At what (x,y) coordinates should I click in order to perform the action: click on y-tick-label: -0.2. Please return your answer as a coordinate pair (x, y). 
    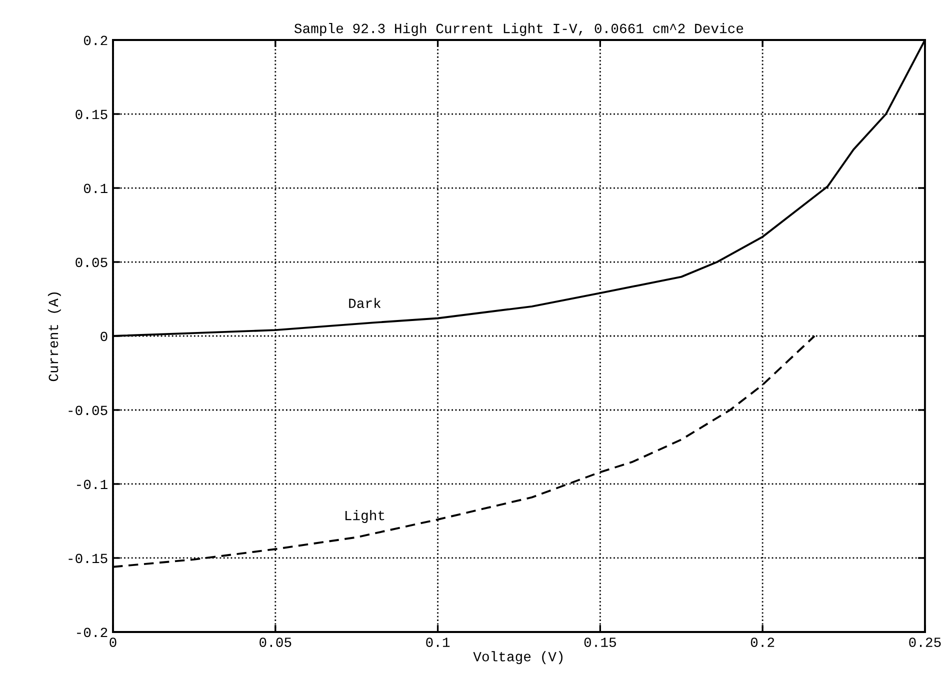
    Looking at the image, I should click on (92, 633).